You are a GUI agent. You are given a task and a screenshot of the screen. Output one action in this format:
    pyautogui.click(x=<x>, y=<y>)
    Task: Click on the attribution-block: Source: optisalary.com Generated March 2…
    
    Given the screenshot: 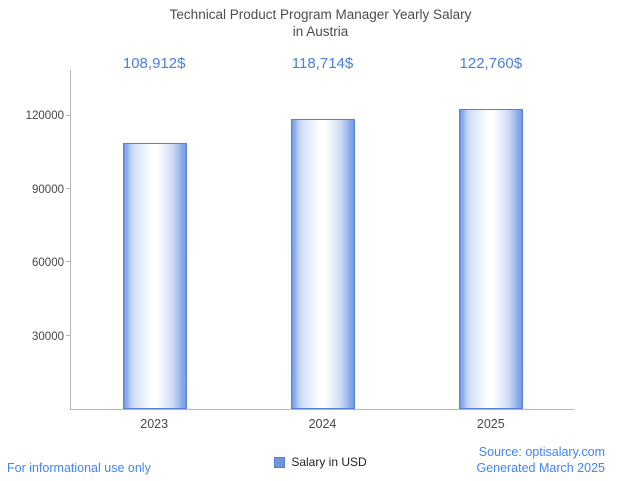 What is the action you would take?
    pyautogui.click(x=540, y=460)
    